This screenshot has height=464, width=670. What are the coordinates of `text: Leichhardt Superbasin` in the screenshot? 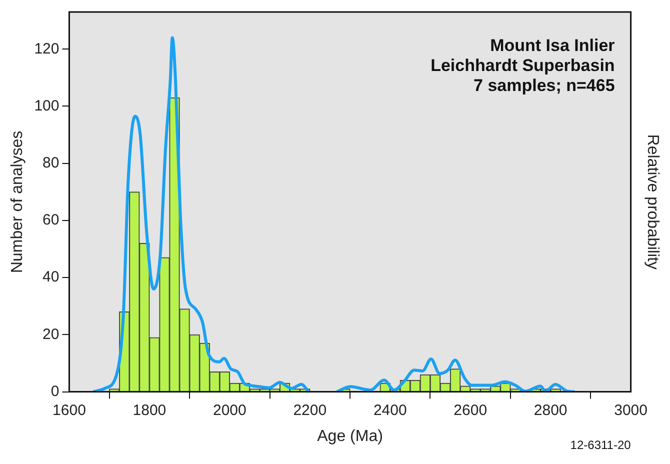 It's located at (522, 66).